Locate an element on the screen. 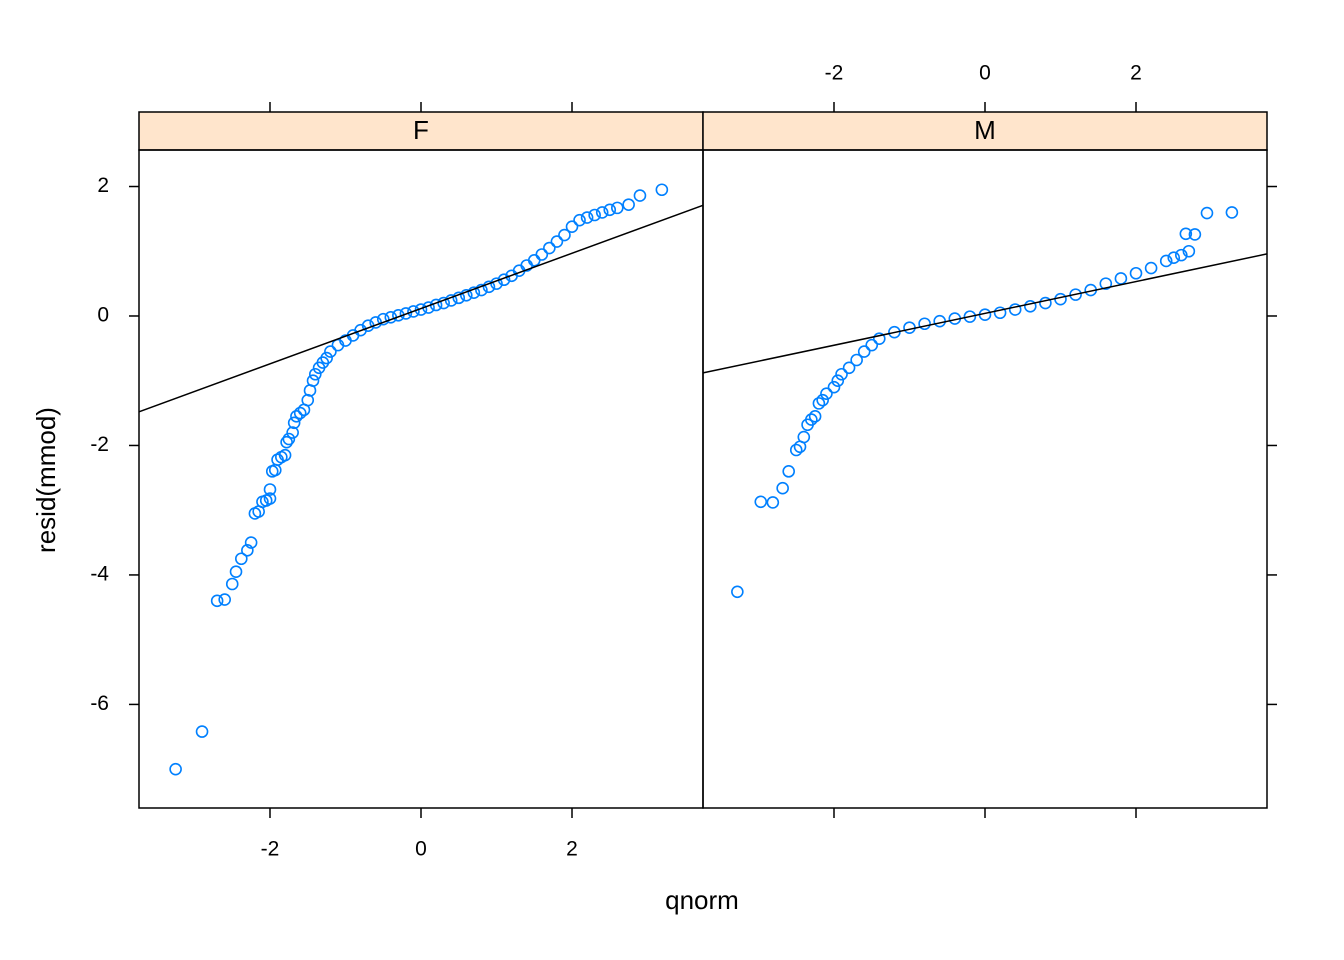 This screenshot has width=1344, height=960. x-tick-label: 2 is located at coordinates (572, 849).